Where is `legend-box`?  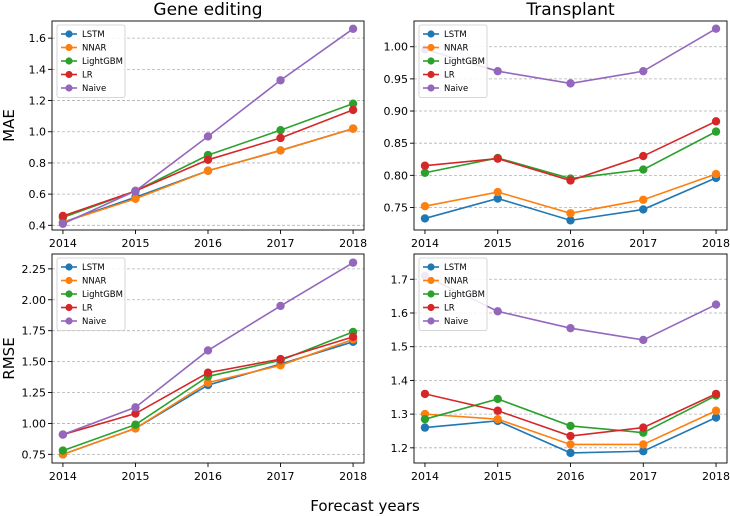 legend-box is located at coordinates (453, 294).